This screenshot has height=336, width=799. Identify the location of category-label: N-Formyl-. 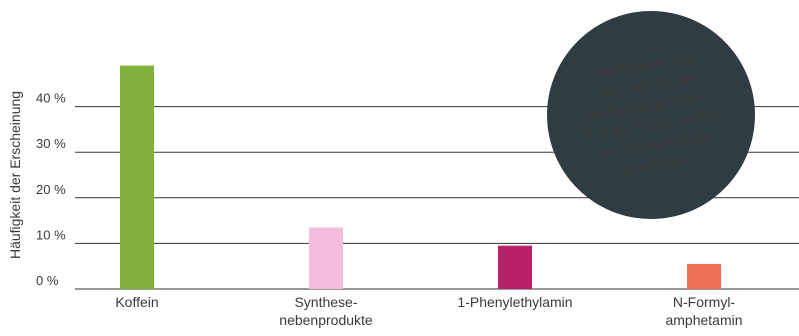
(704, 302).